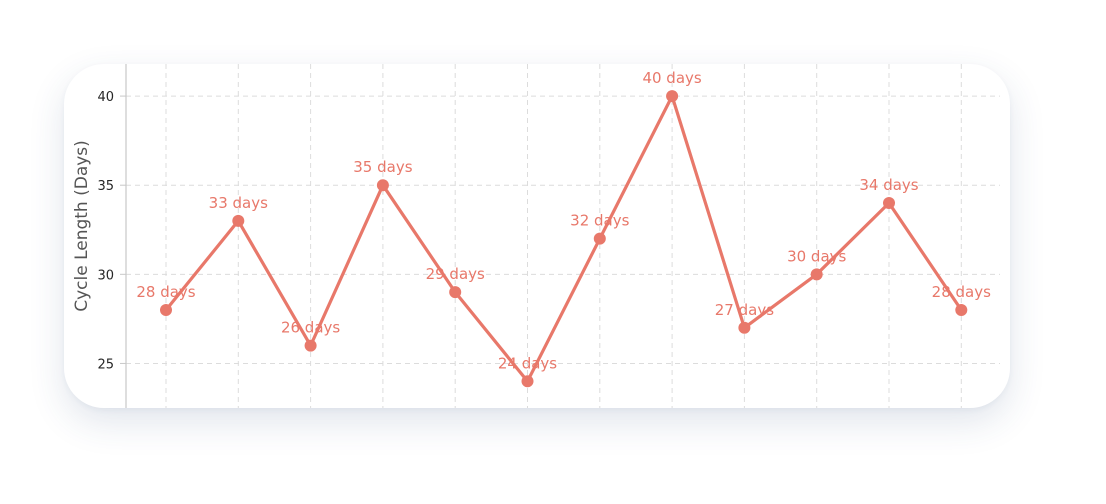  I want to click on data-label: 33 days, so click(238, 203).